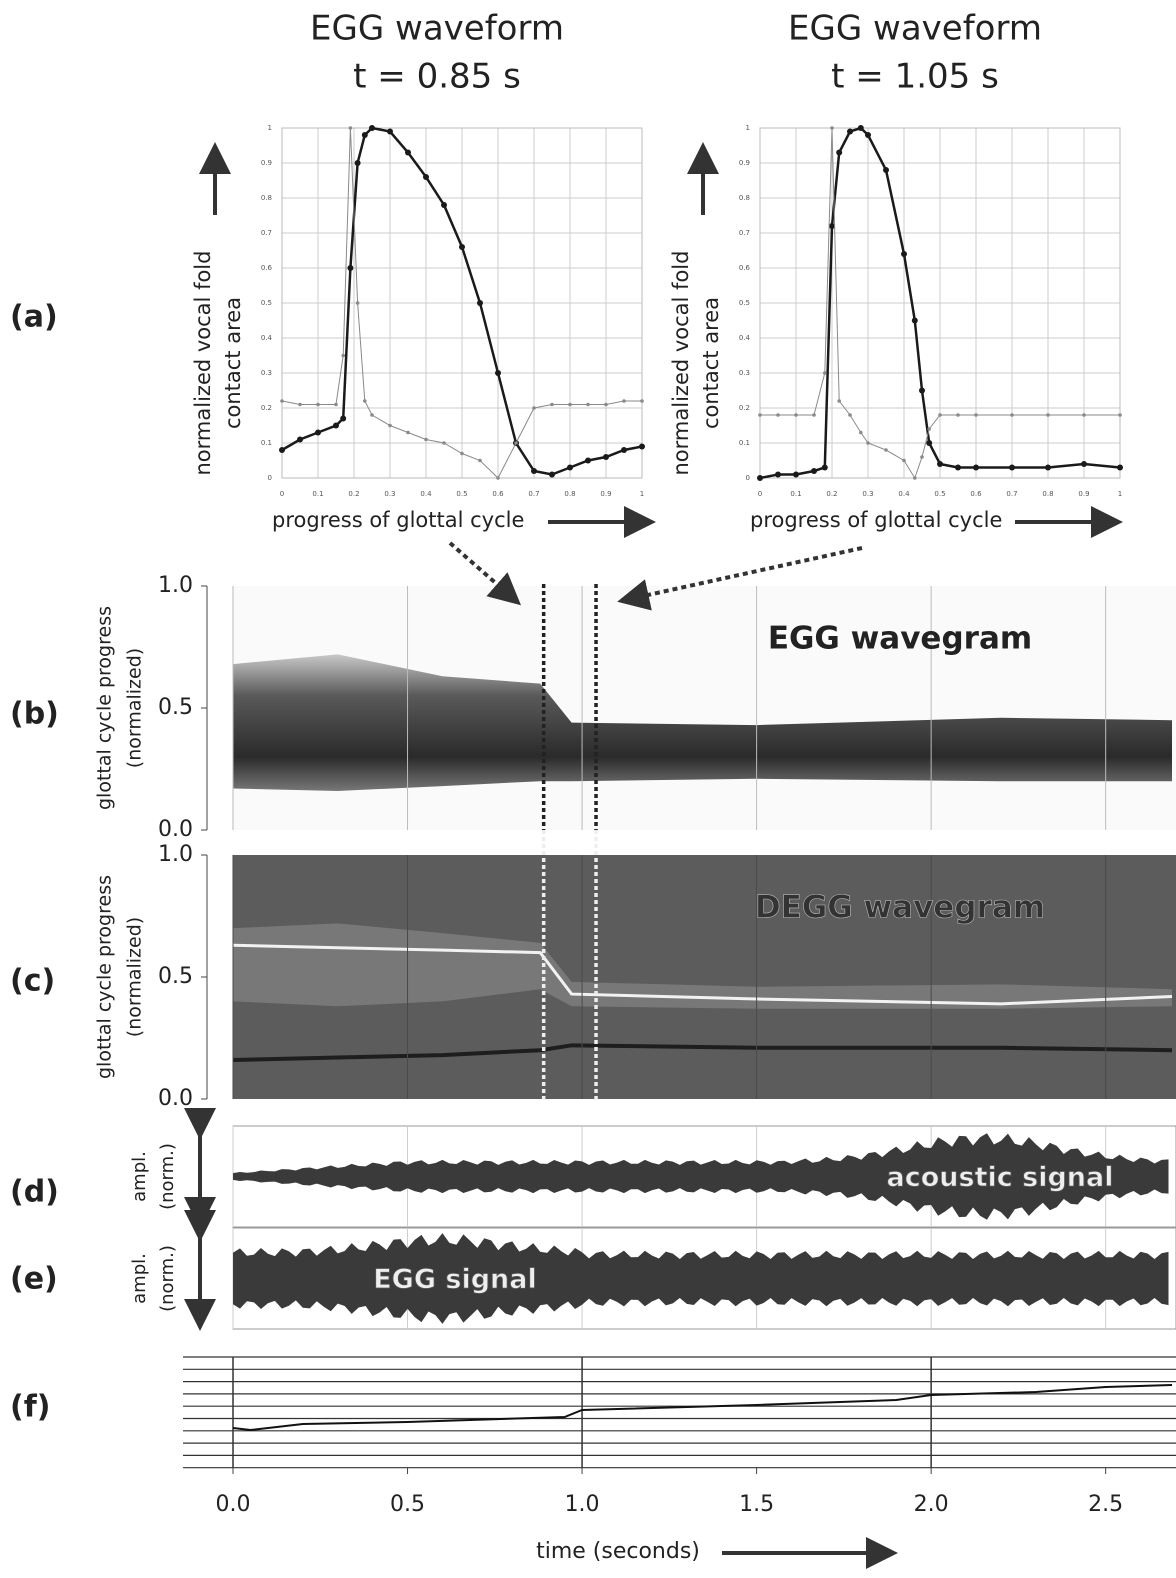 Image resolution: width=1176 pixels, height=1578 pixels. What do you see at coordinates (744, 163) in the screenshot?
I see `y-tick-label: 0.9` at bounding box center [744, 163].